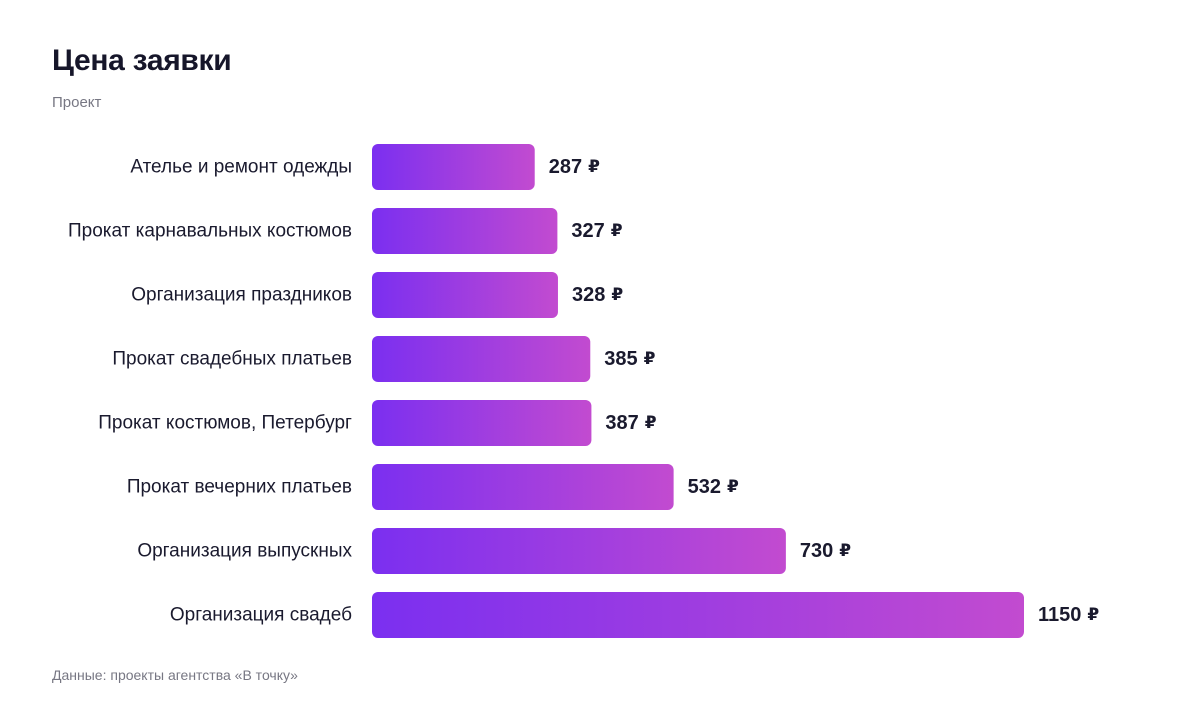  What do you see at coordinates (620, 359) in the screenshot?
I see `value-number: 385` at bounding box center [620, 359].